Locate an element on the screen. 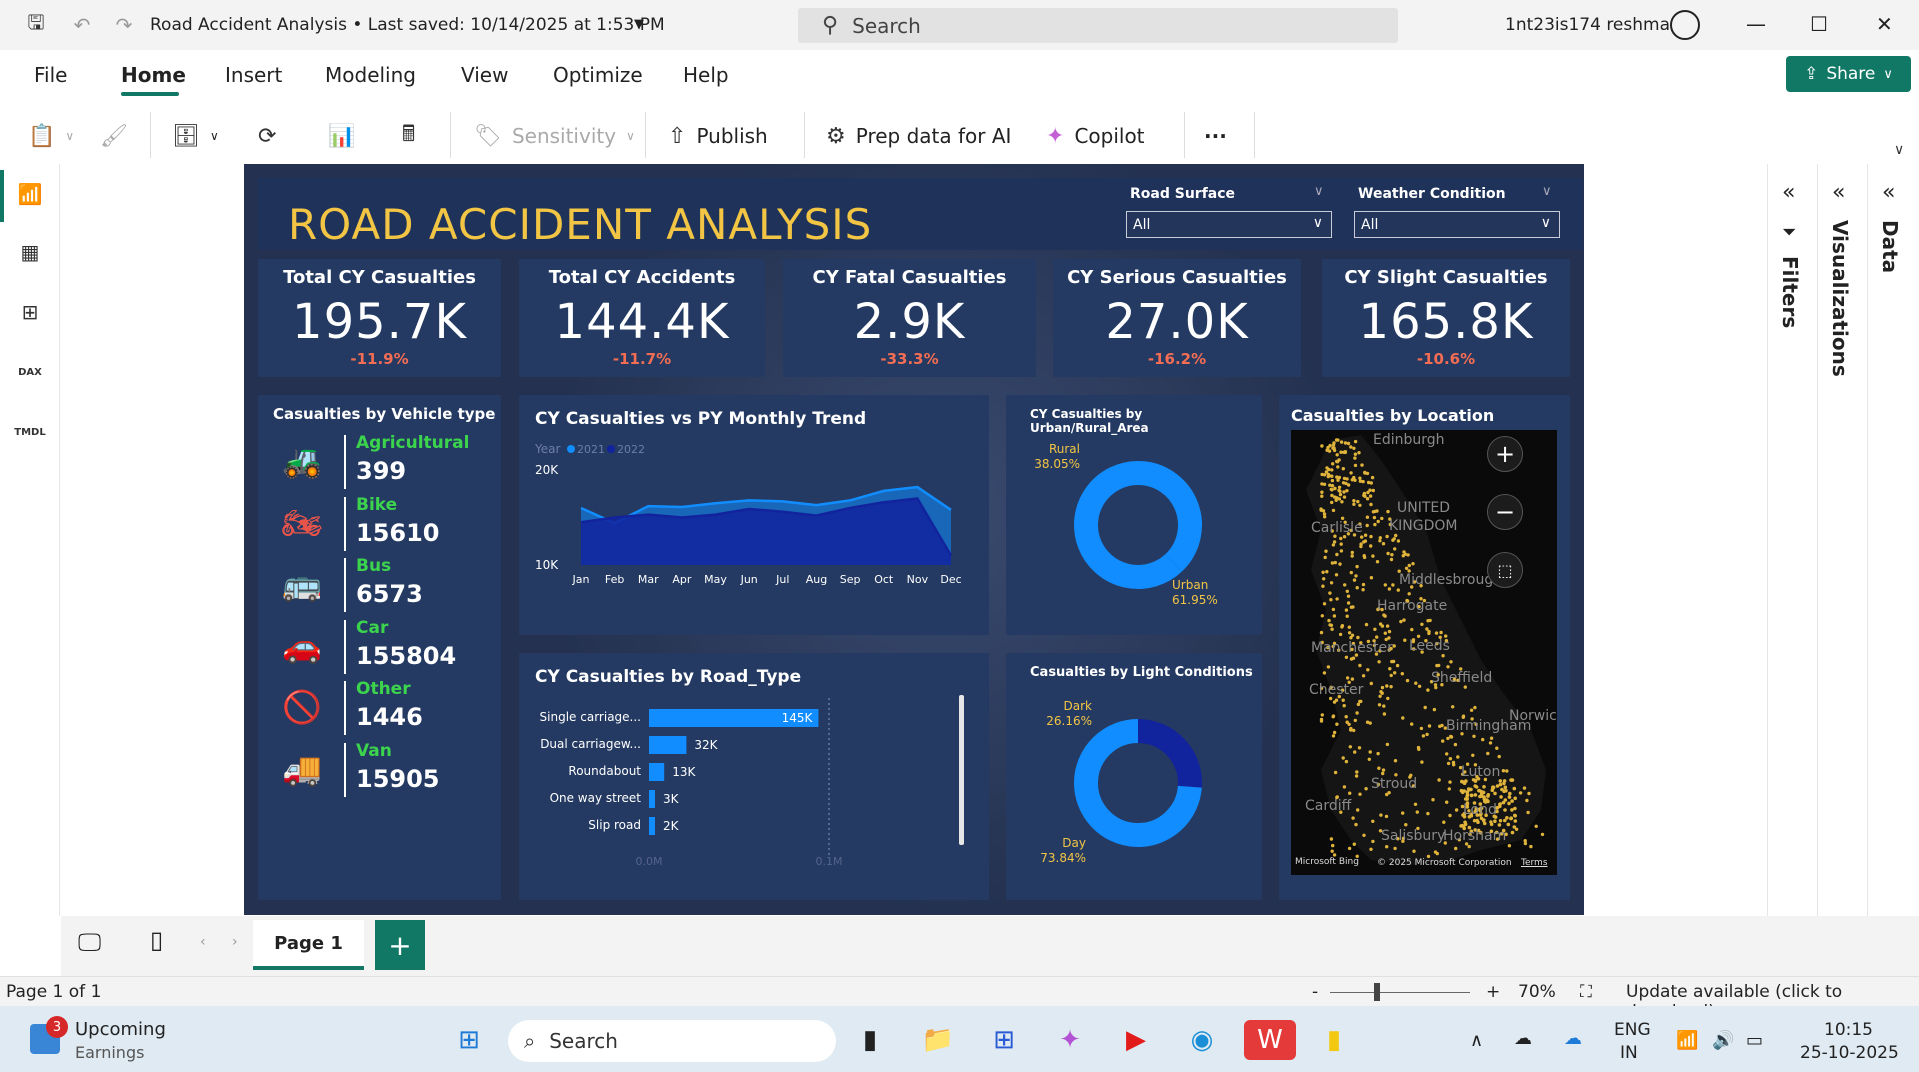 Image resolution: width=1919 pixels, height=1072 pixels. task-view-icon: ▮ is located at coordinates (870, 1040).